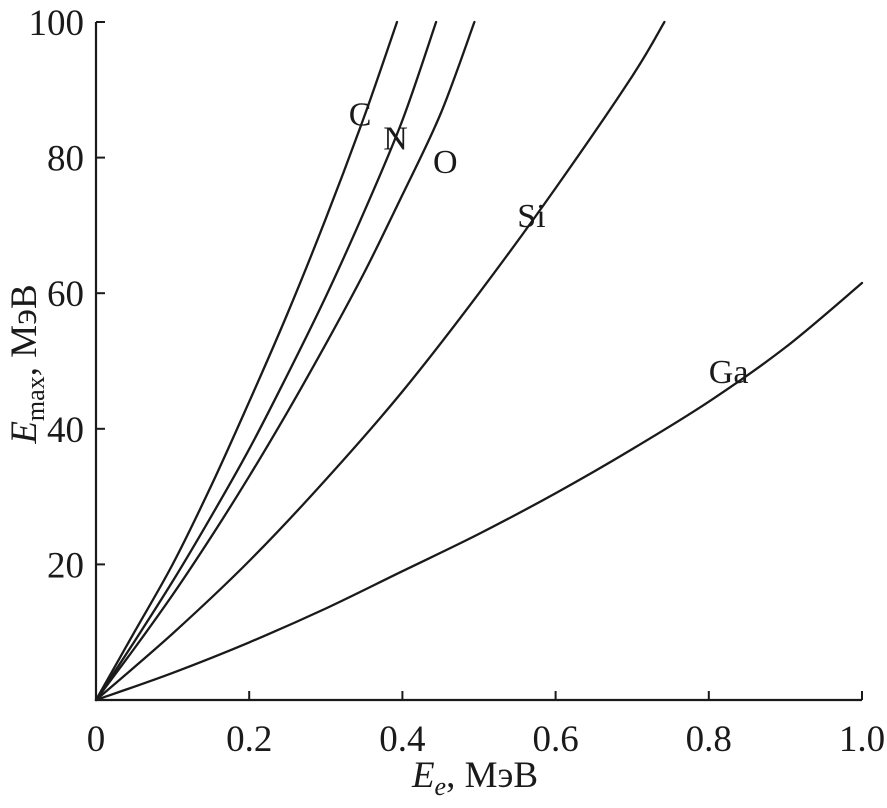  Describe the element at coordinates (360, 115) in the screenshot. I see `series-label-c: C` at that location.